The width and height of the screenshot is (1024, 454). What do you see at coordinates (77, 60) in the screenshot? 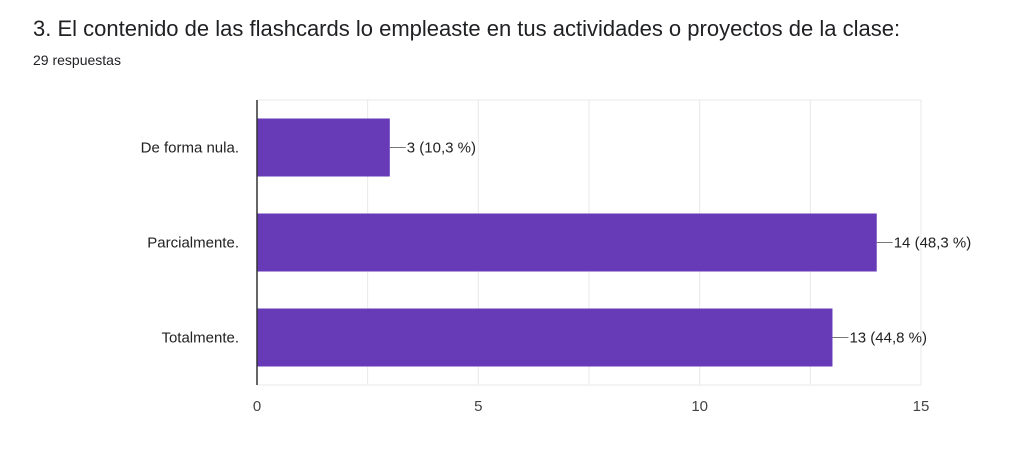
I see `response-count: 29 respuestas` at bounding box center [77, 60].